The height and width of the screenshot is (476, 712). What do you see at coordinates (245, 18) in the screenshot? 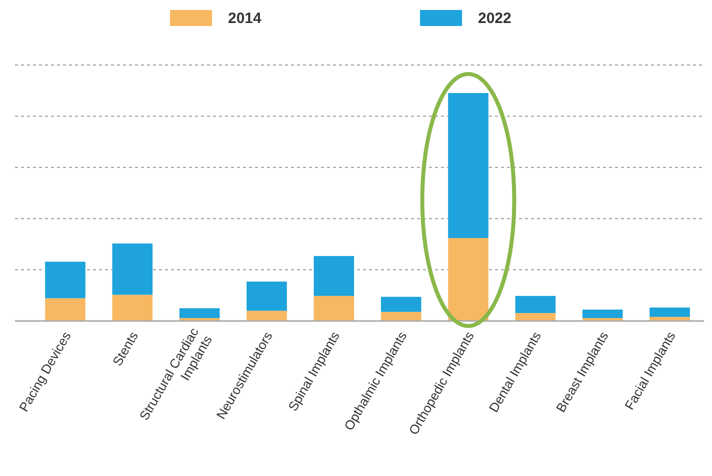
I see `legend-label: 2014` at bounding box center [245, 18].